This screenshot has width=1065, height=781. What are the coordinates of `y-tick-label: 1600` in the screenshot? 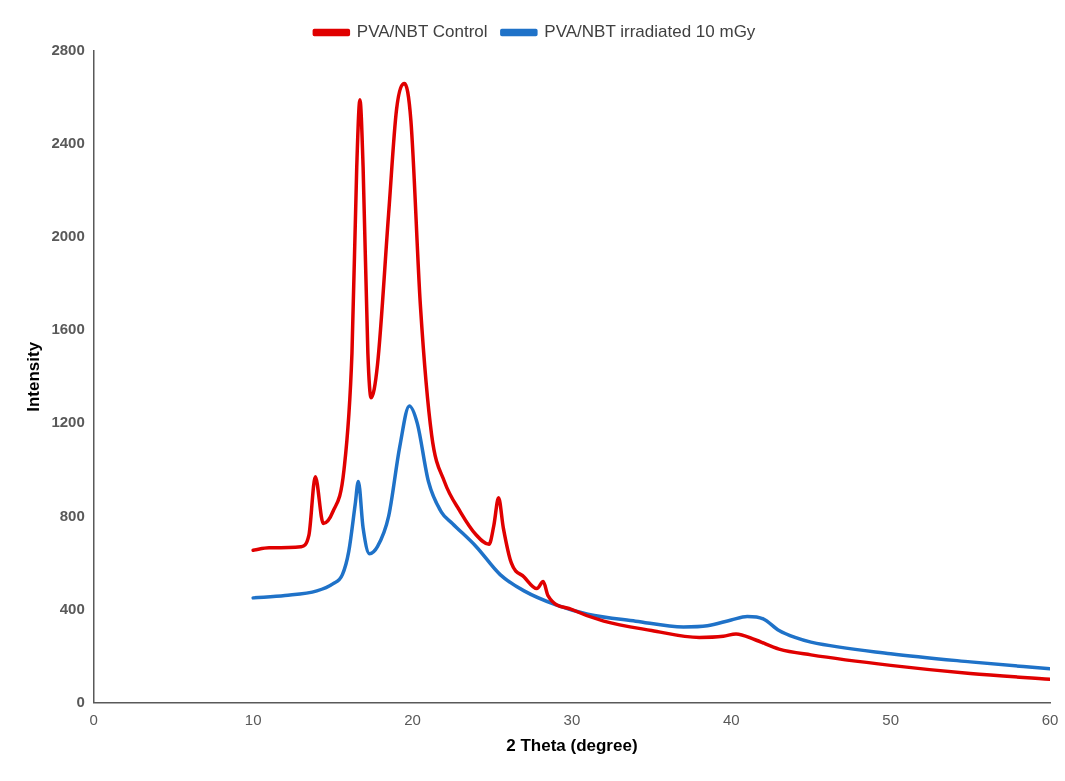 It's located at (68, 329).